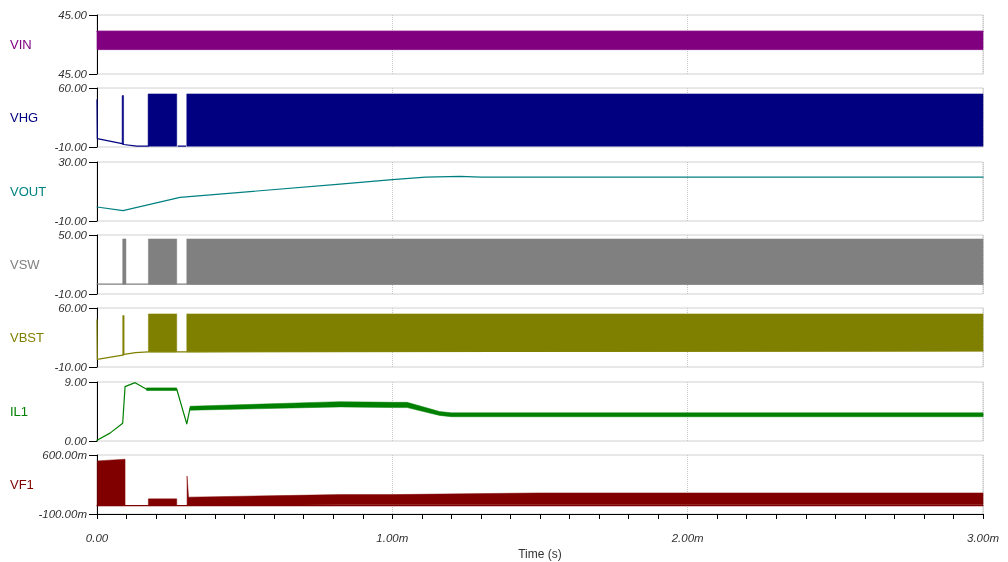  I want to click on x-tick-label: 3.00m, so click(983, 537).